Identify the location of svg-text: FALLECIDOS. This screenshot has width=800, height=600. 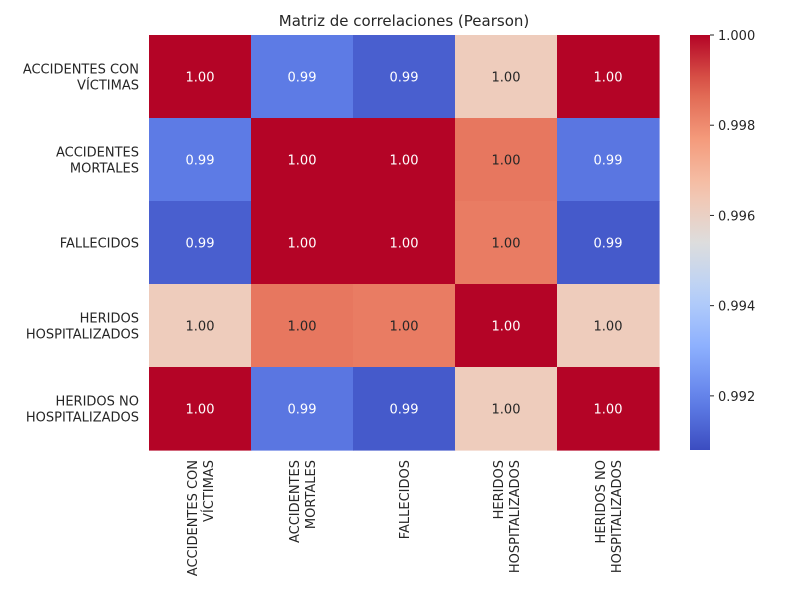
(405, 499).